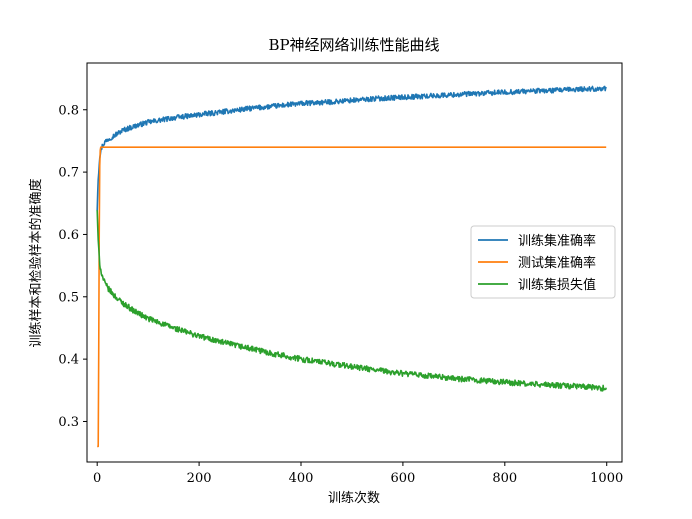 This screenshot has height=519, width=692. Describe the element at coordinates (68, 297) in the screenshot. I see `y-tick-label: 0.5` at that location.